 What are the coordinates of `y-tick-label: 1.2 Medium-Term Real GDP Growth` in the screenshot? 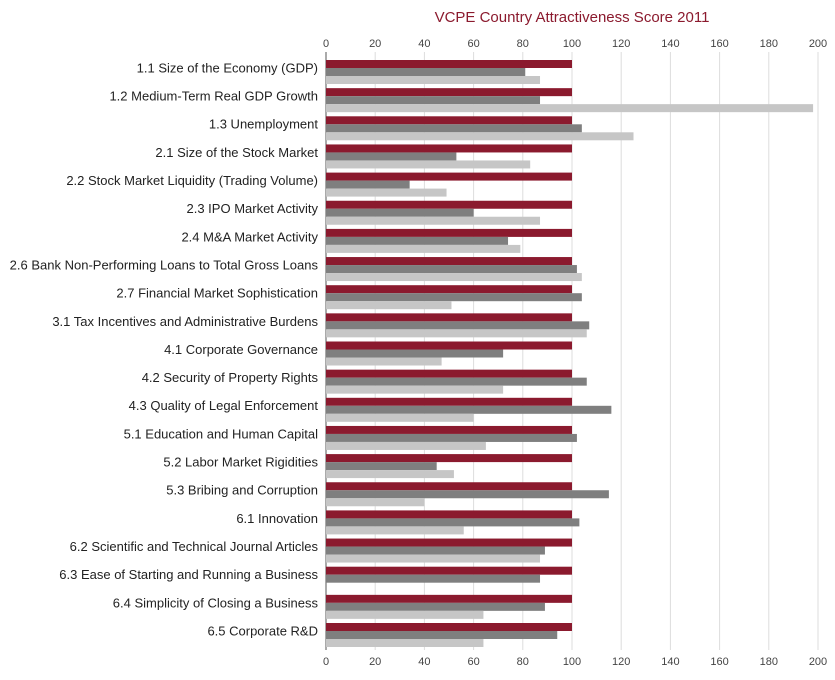 It's located at (213, 96).